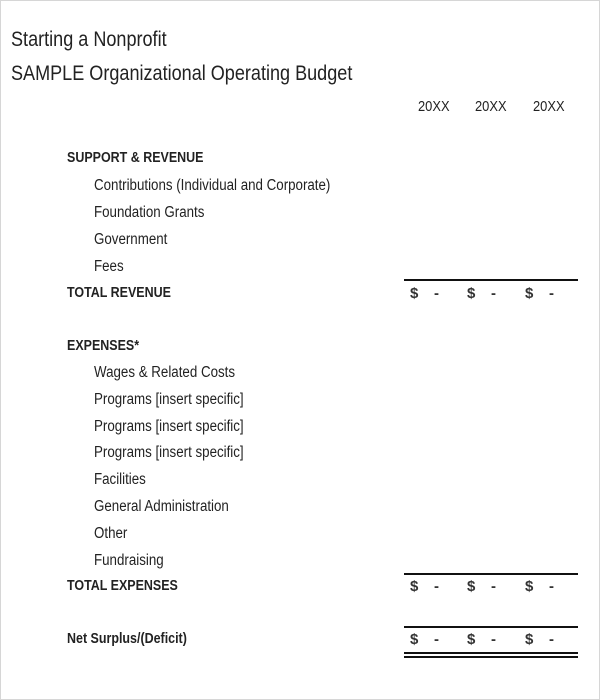 The width and height of the screenshot is (600, 700). Describe the element at coordinates (119, 293) in the screenshot. I see `total-revenue-label: TOTAL REVENUE` at that location.